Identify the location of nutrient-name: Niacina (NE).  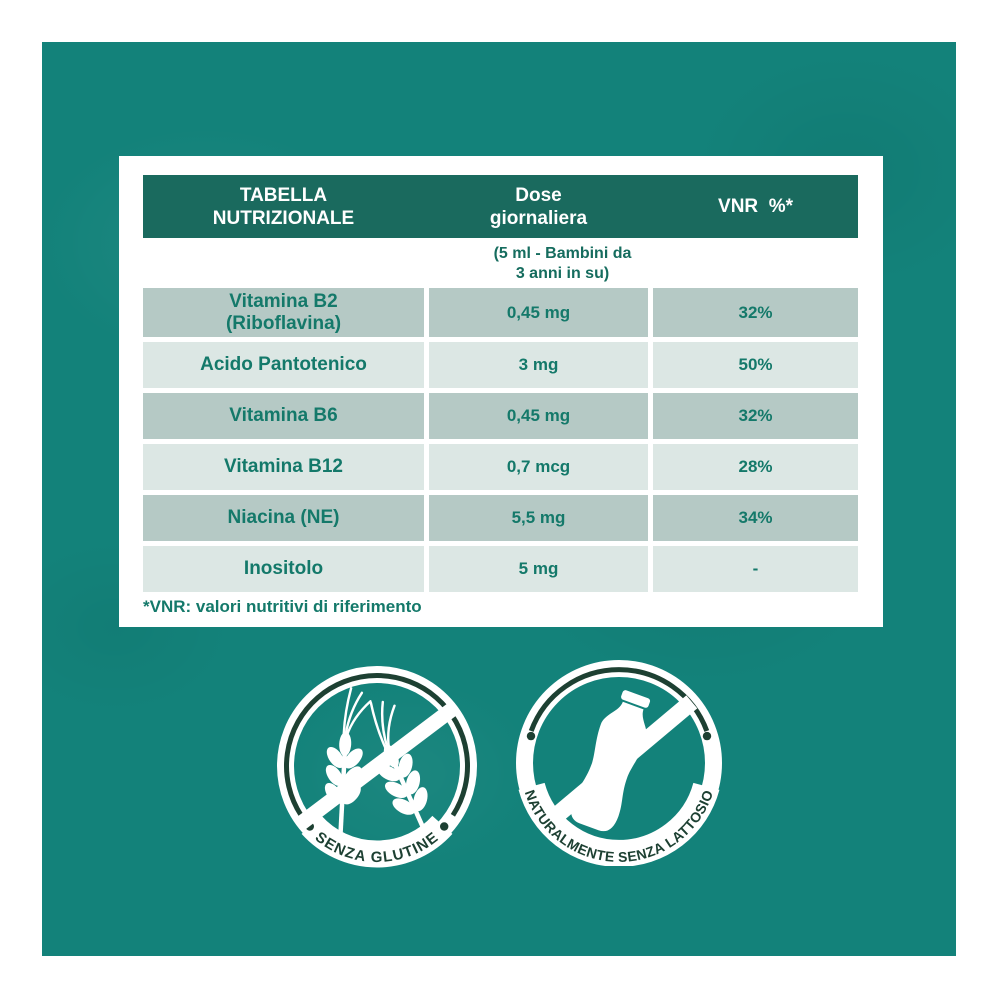
(283, 517).